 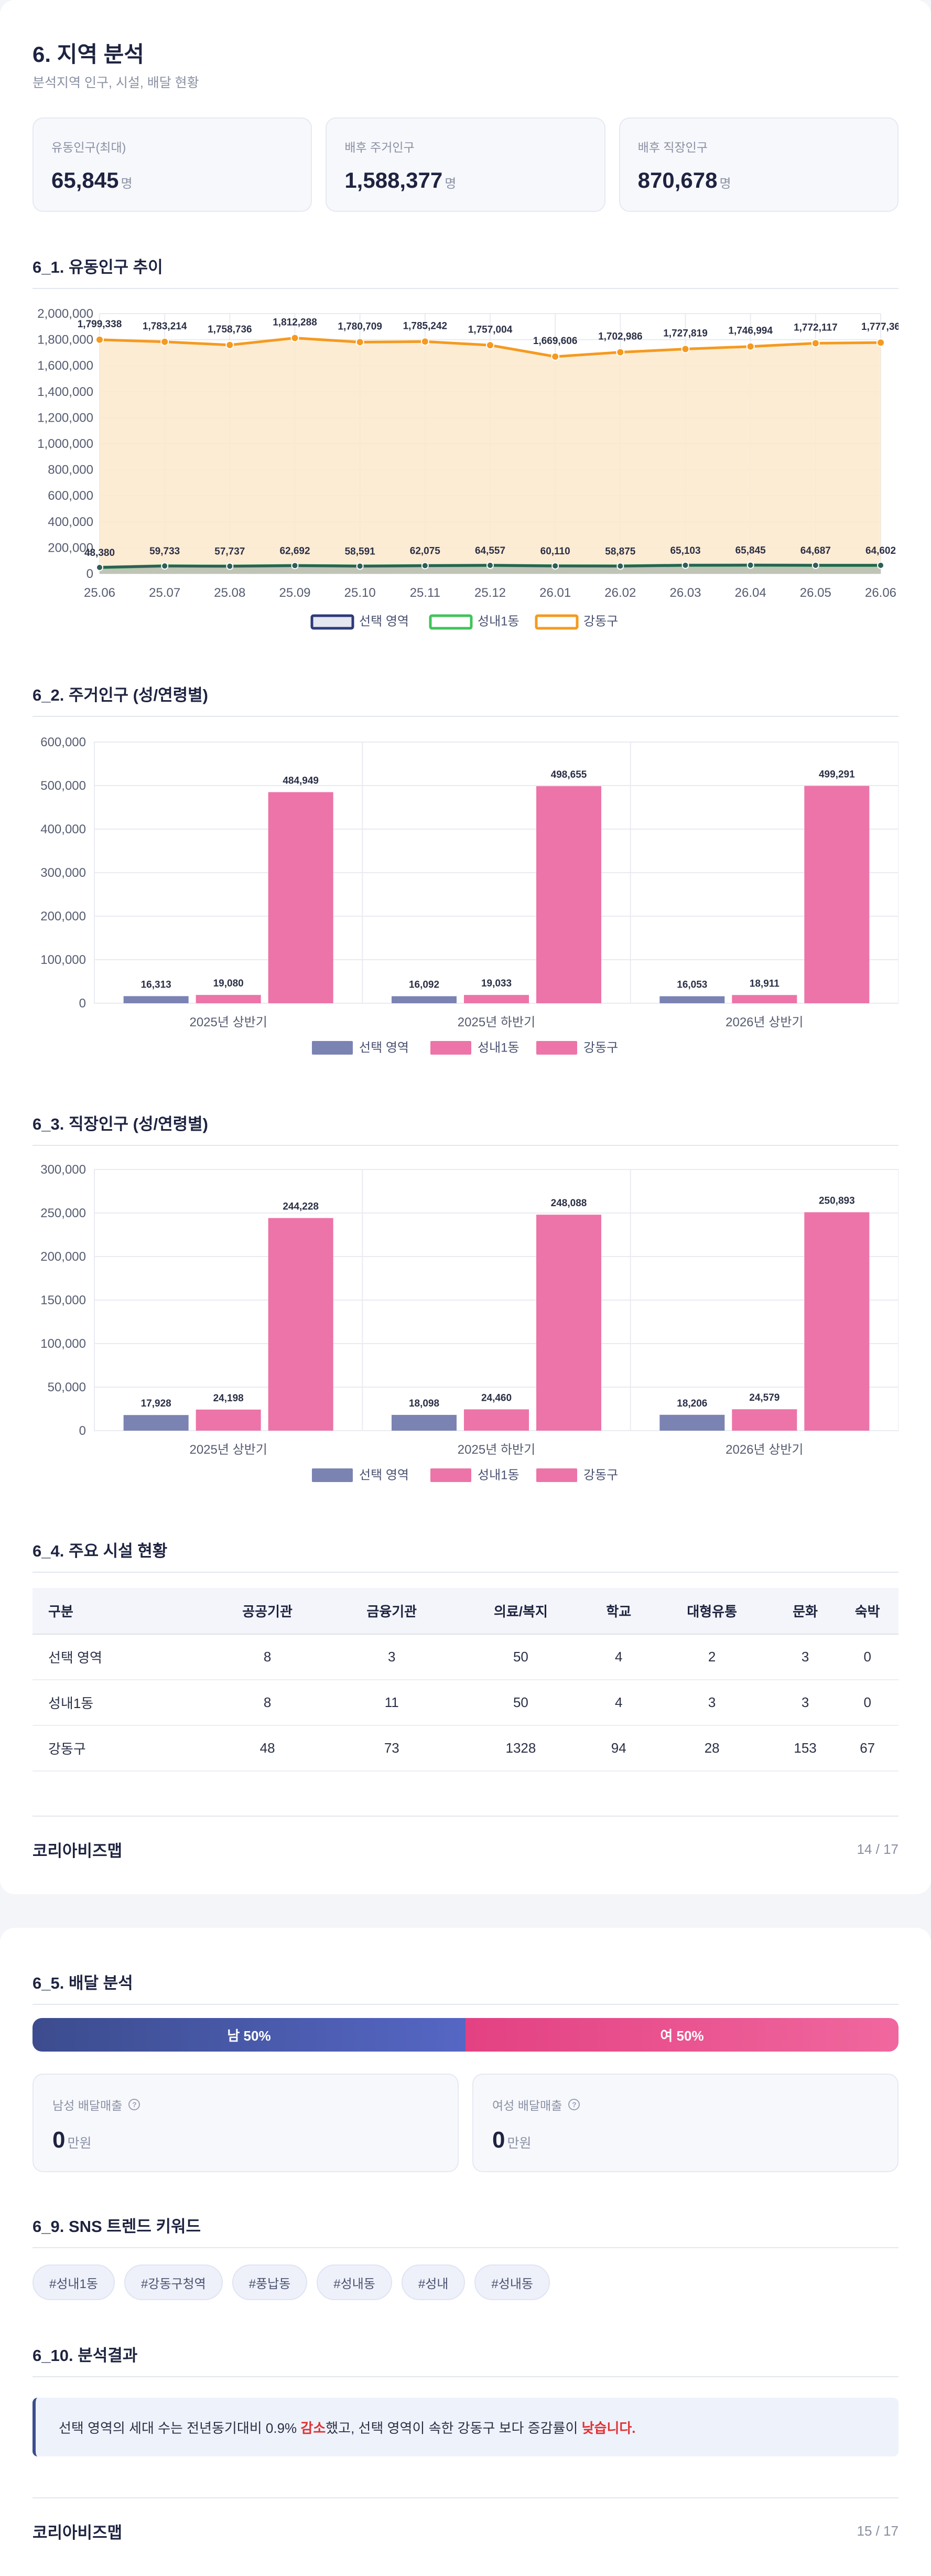 What do you see at coordinates (815, 550) in the screenshot?
I see `data-label: 64,687` at bounding box center [815, 550].